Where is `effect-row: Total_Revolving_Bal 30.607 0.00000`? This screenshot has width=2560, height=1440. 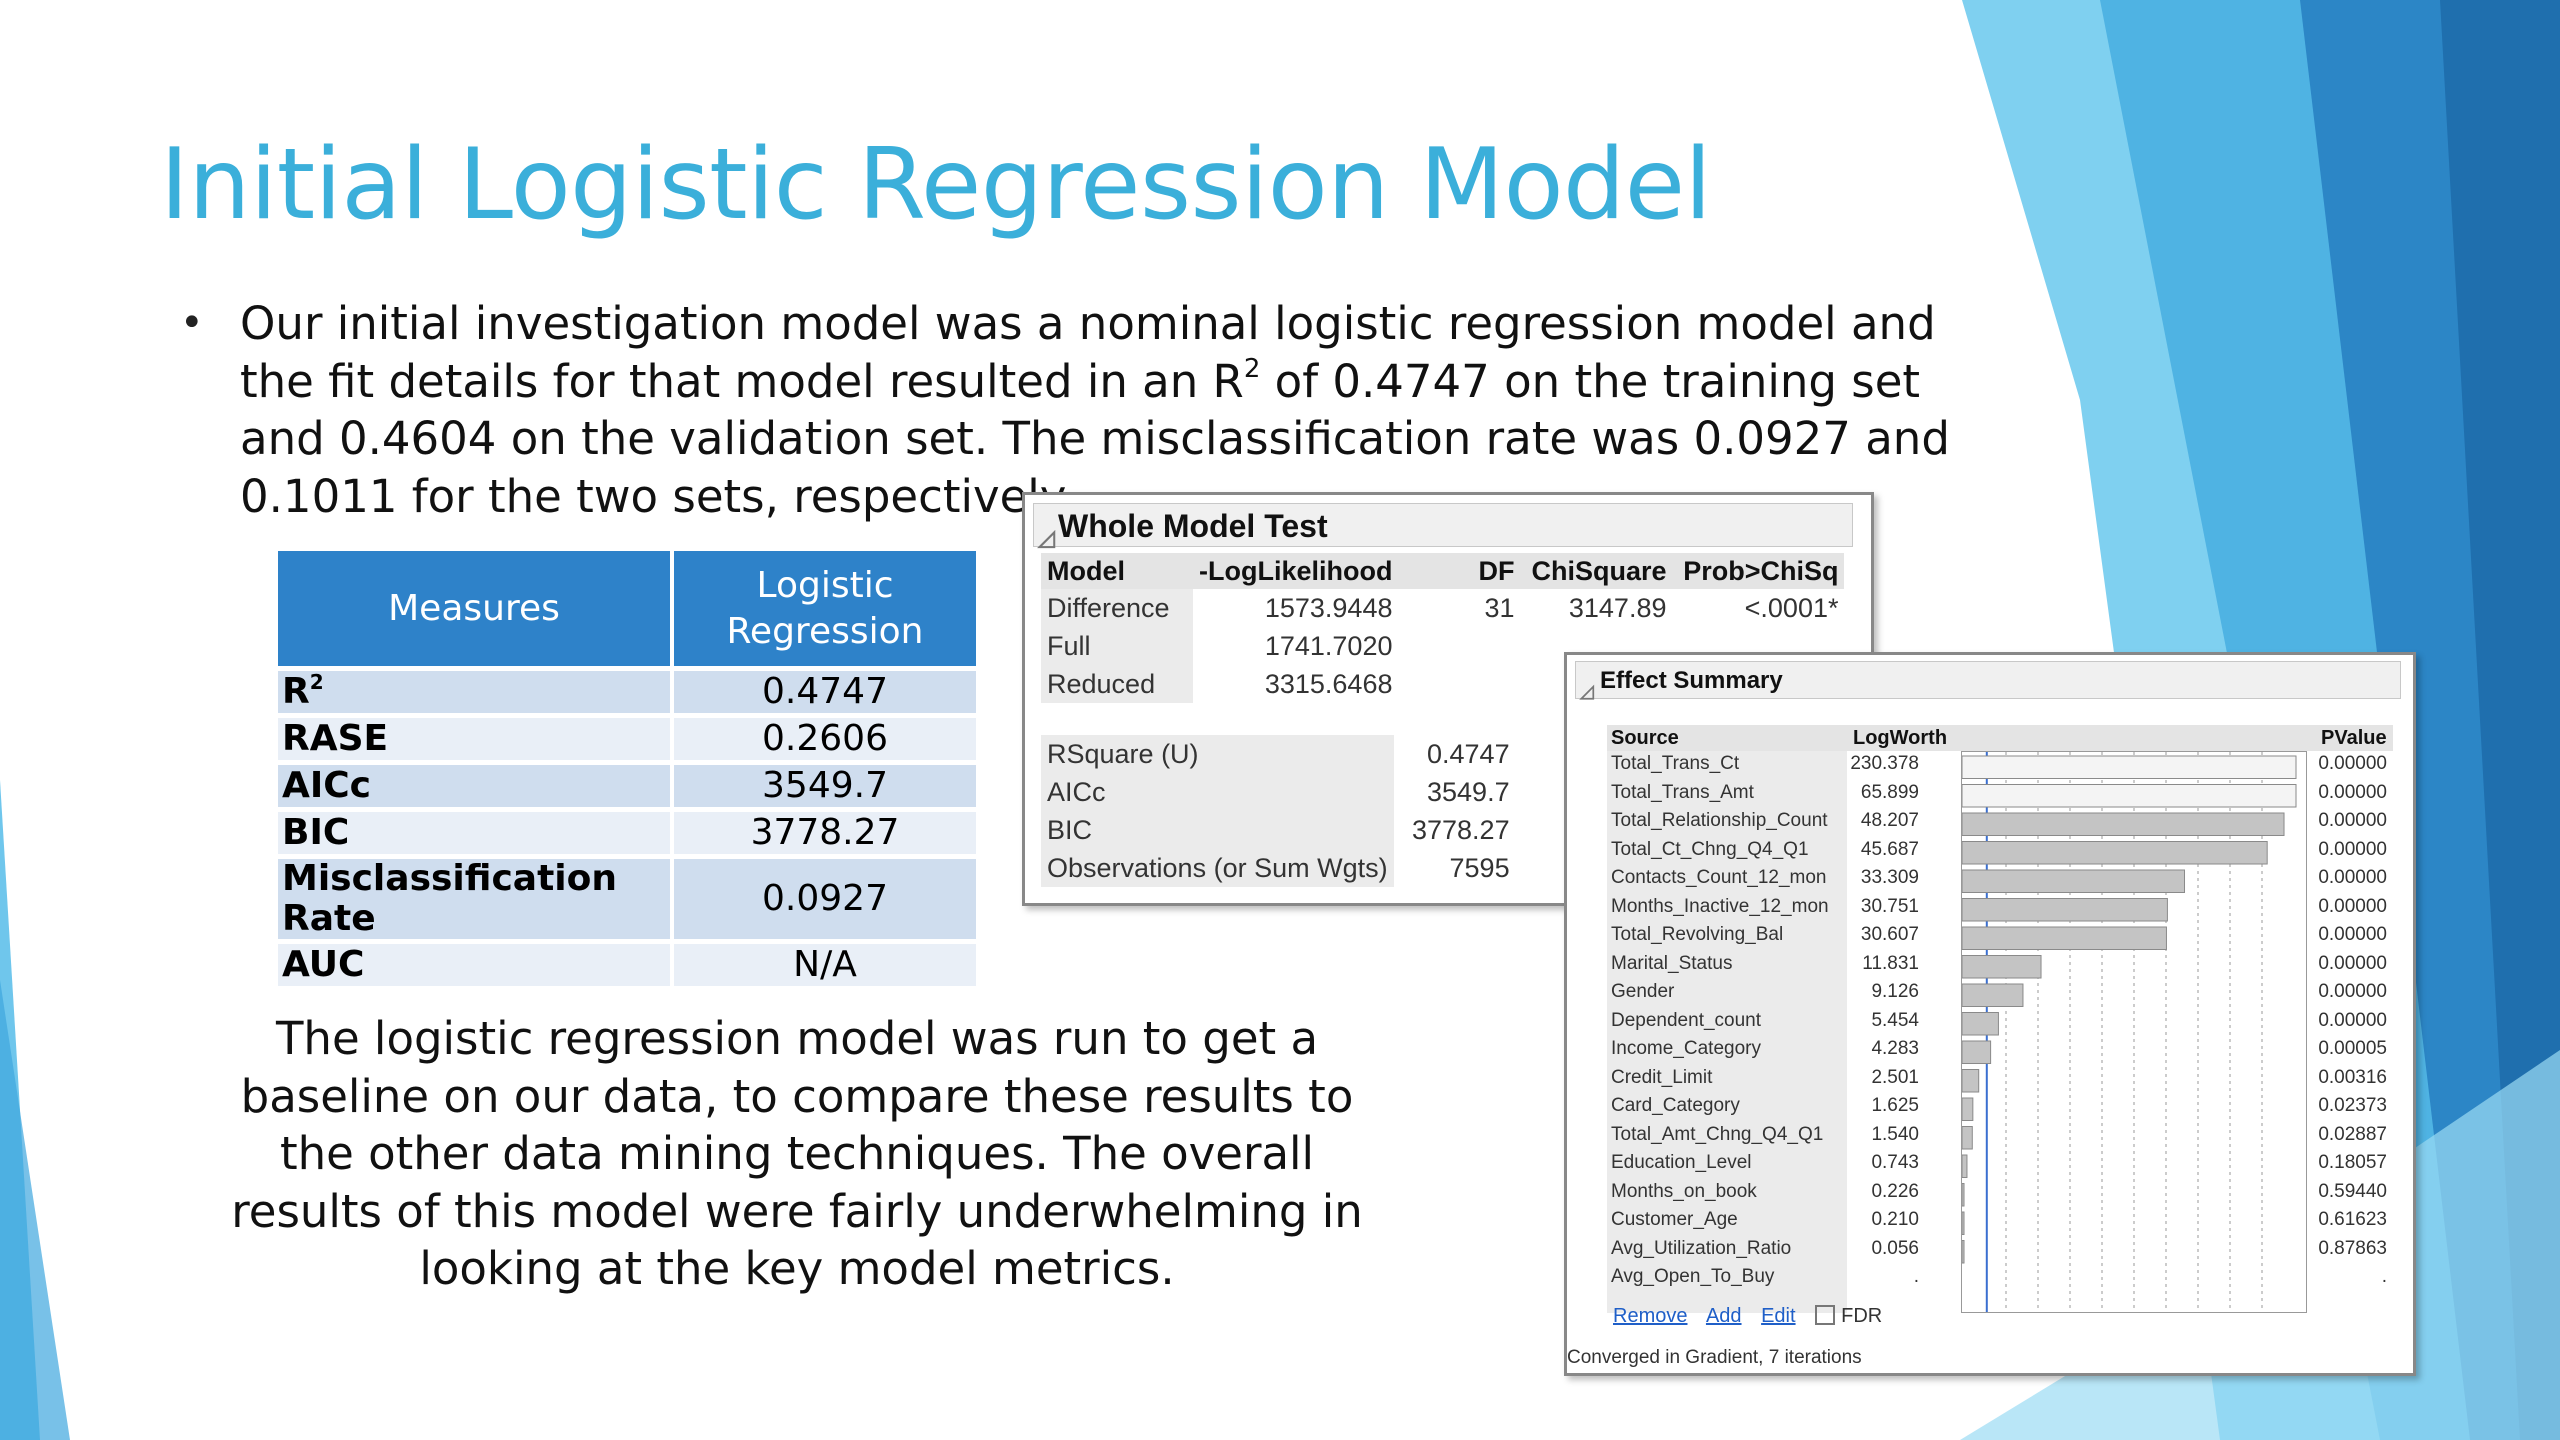 effect-row: Total_Revolving_Bal 30.607 0.00000 is located at coordinates (1987, 938).